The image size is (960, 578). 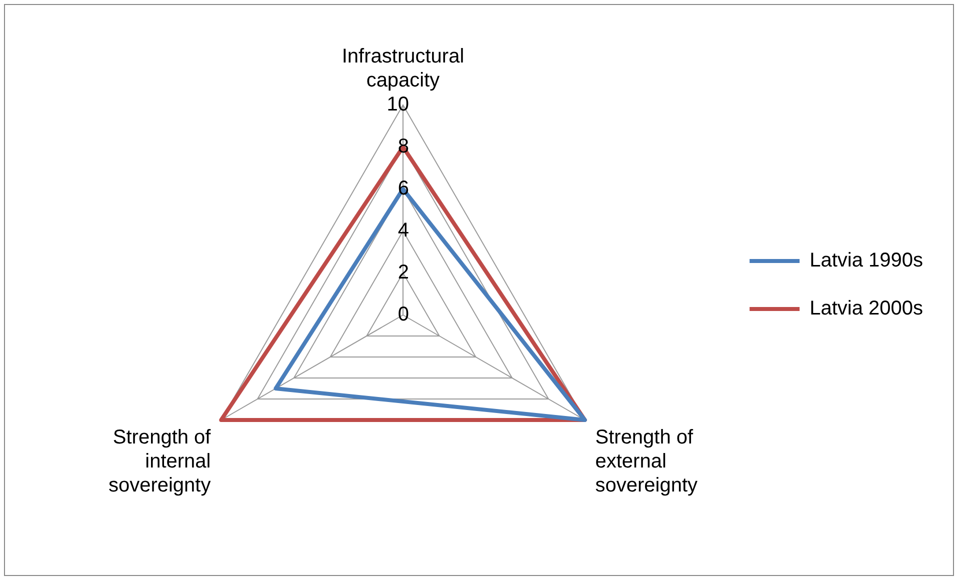 I want to click on legend-label: Latvia 1990s, so click(x=867, y=261).